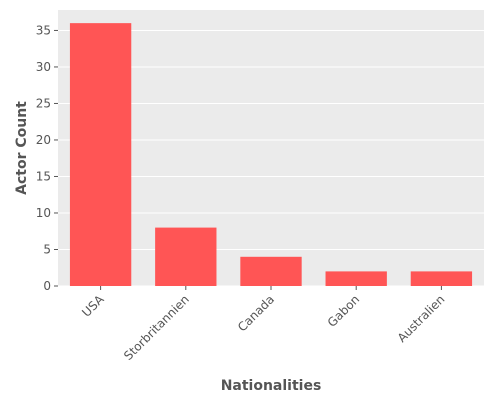 The width and height of the screenshot is (500, 400). Describe the element at coordinates (47, 249) in the screenshot. I see `y-tick-label: 5` at that location.